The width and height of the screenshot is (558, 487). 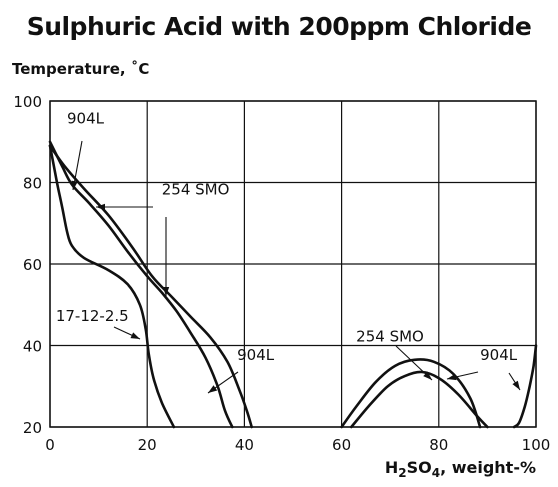 I want to click on chart-title: Sulphuric Acid with 200ppm Chloride, so click(x=279, y=26).